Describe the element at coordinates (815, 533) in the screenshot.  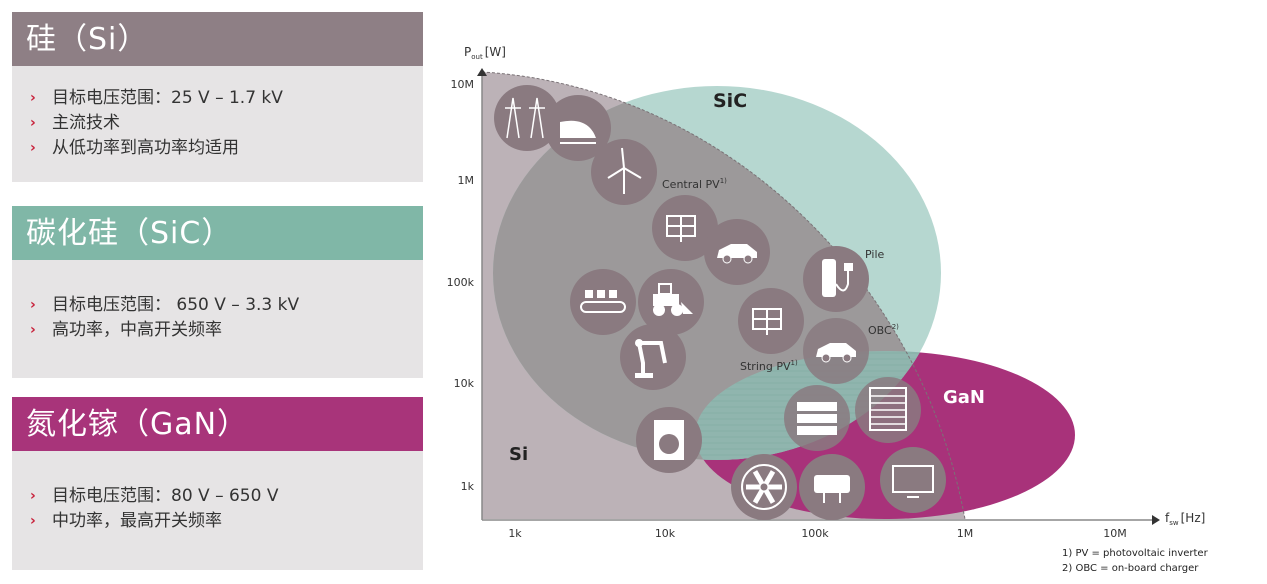
I see `x-tick-label: 100k` at that location.